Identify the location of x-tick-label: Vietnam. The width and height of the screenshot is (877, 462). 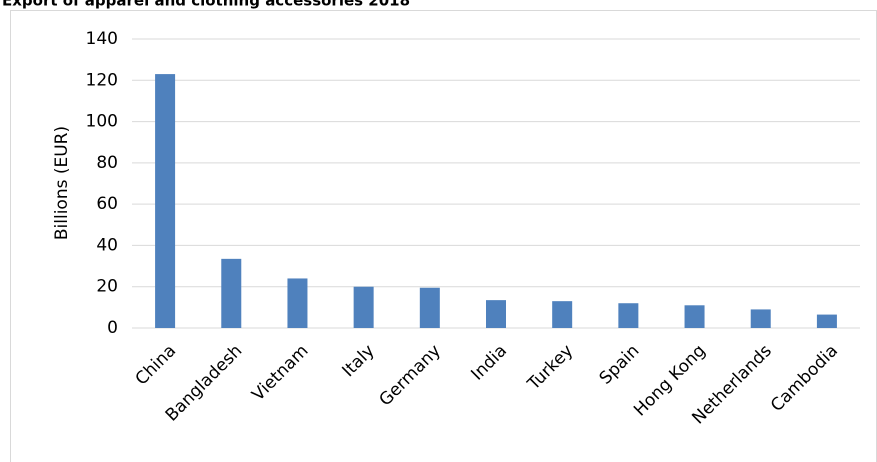
(280, 373).